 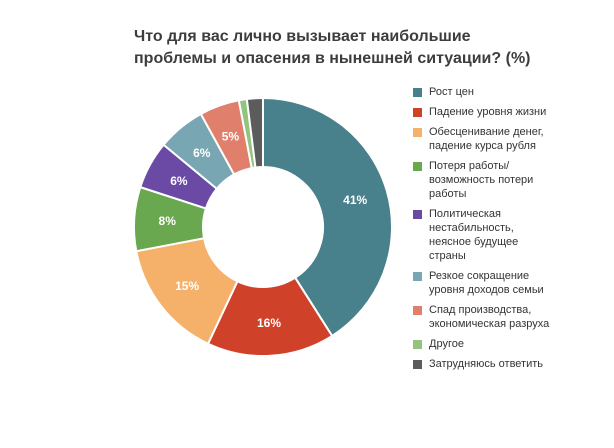 What do you see at coordinates (486, 132) in the screenshot?
I see `legend-label-line: Обесценивание денег,` at bounding box center [486, 132].